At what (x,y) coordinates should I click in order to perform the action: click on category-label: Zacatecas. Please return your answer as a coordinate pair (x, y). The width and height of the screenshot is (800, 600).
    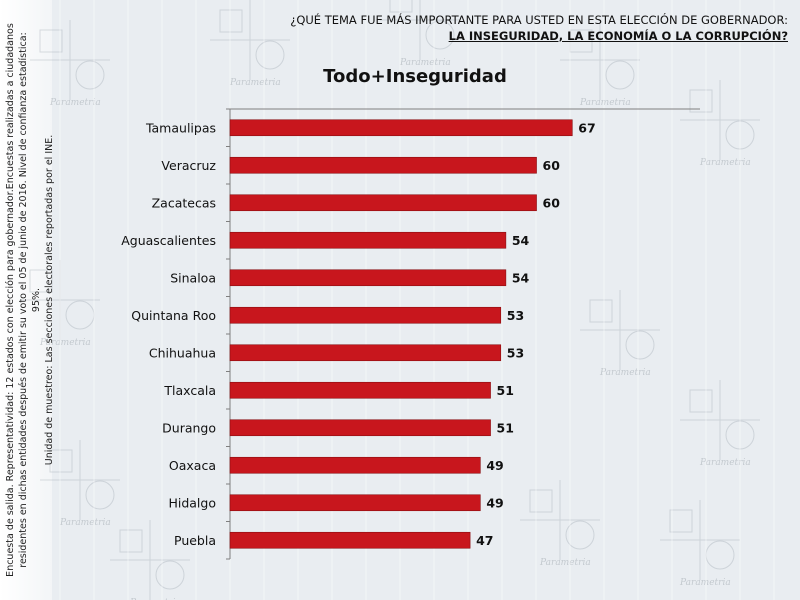
    Looking at the image, I should click on (184, 202).